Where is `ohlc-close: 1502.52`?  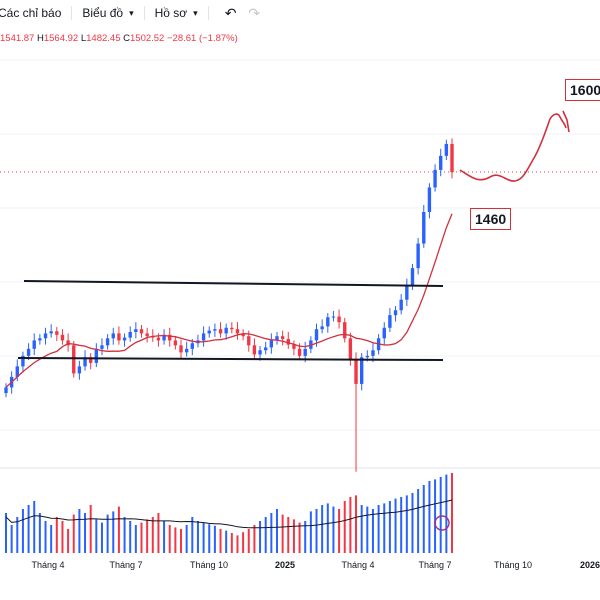
ohlc-close: 1502.52 is located at coordinates (147, 38).